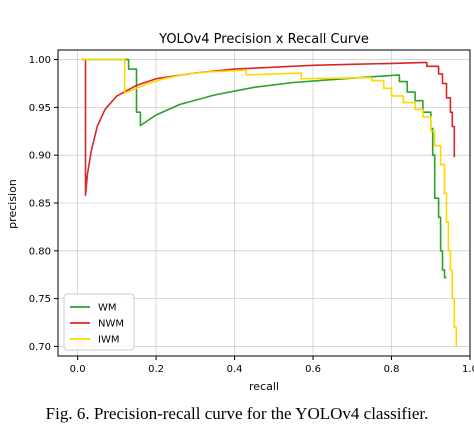 The image size is (474, 431). I want to click on y-tick-label: 0.70, so click(40, 347).